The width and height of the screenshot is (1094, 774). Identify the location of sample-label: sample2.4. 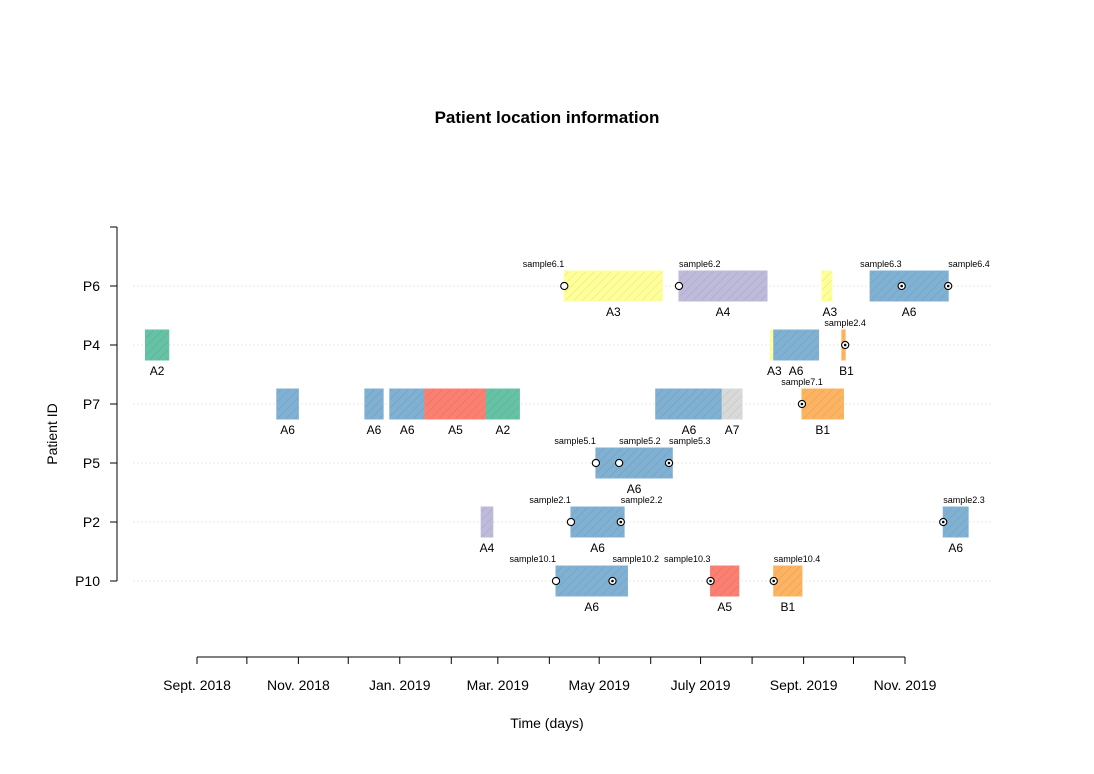
(845, 323).